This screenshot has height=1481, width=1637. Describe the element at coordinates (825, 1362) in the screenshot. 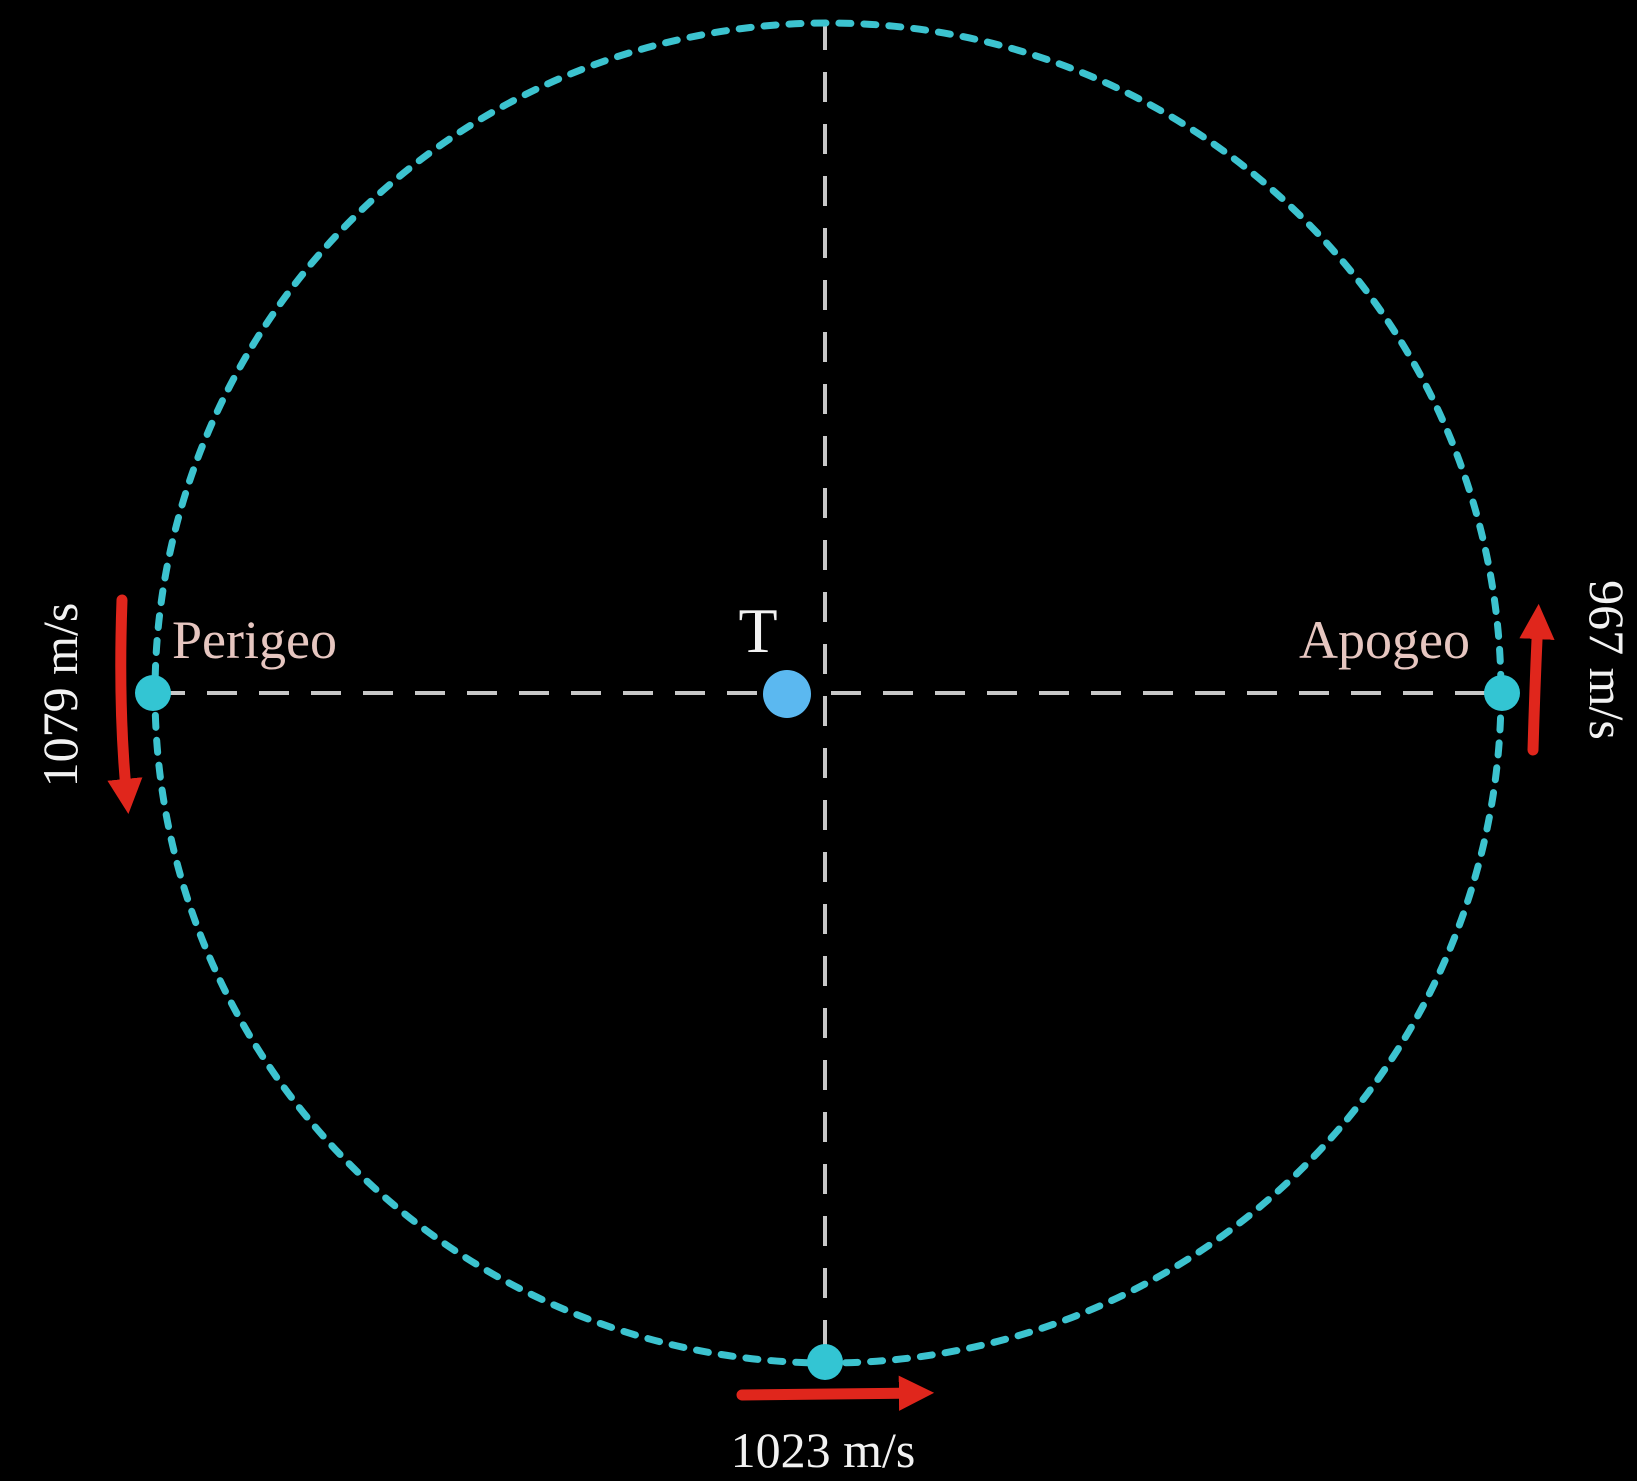

I see `minor-axis-point` at that location.